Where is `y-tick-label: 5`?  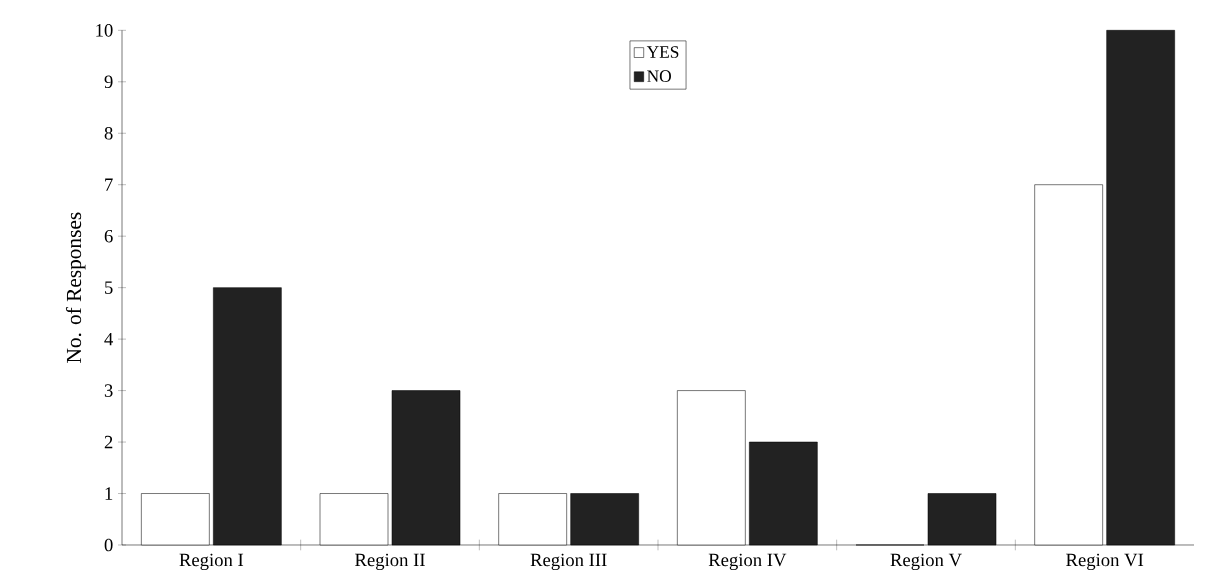 y-tick-label: 5 is located at coordinates (109, 287).